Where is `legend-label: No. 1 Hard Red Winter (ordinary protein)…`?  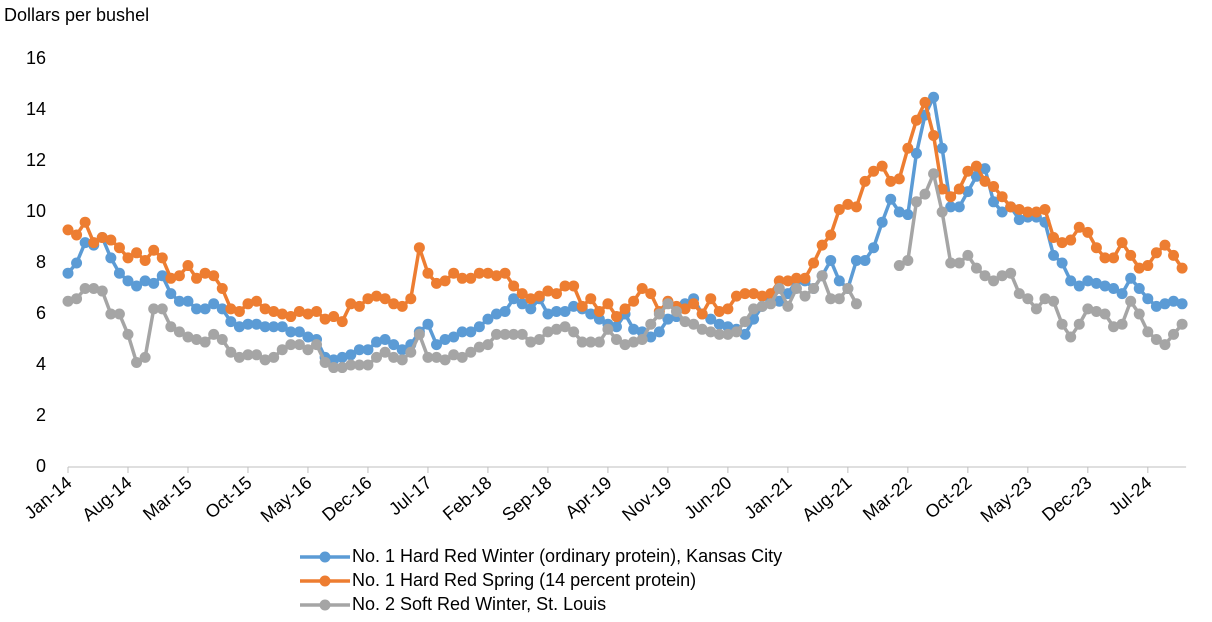
legend-label: No. 1 Hard Red Winter (ordinary protein)… is located at coordinates (567, 556).